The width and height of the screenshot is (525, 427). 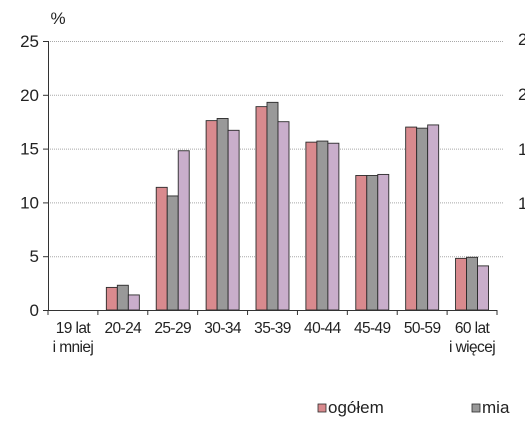 What do you see at coordinates (372, 328) in the screenshot?
I see `x-tick-label: 45-49` at bounding box center [372, 328].